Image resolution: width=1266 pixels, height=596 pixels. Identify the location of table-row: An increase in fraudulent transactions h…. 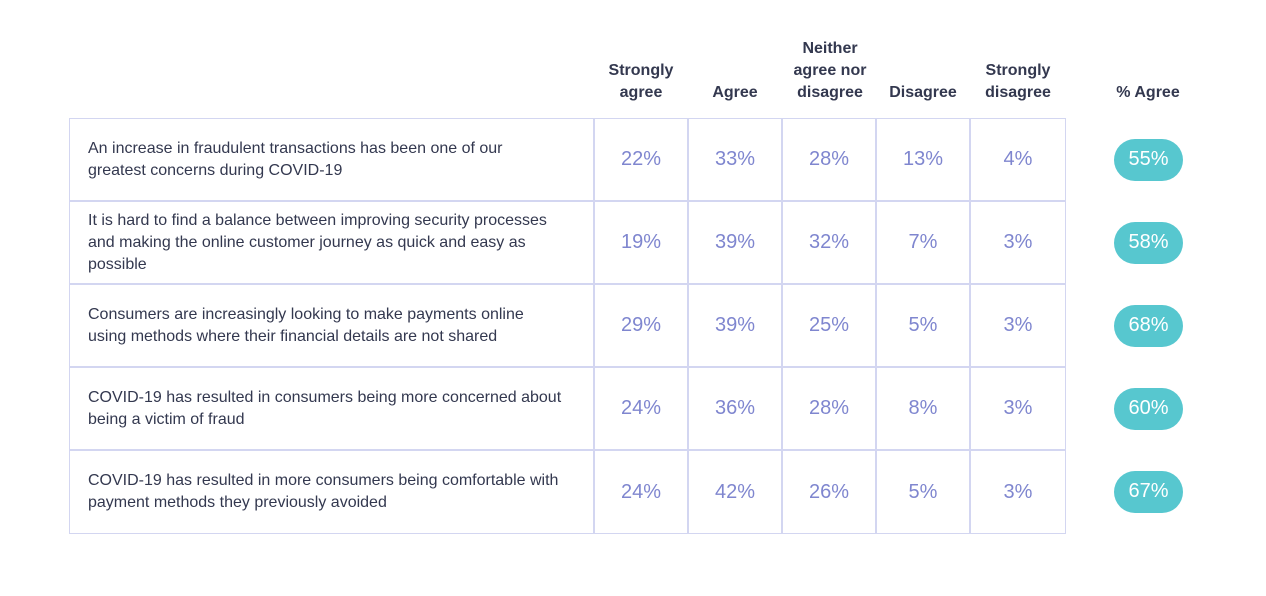
(567, 160).